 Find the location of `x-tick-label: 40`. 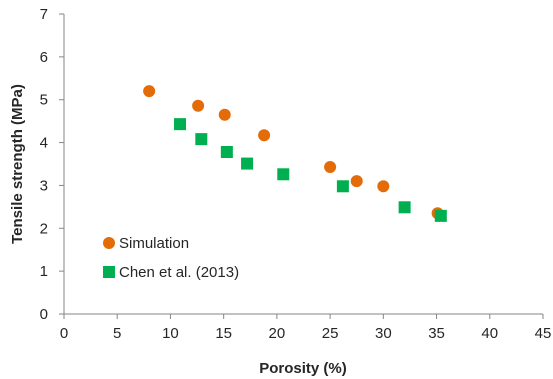

x-tick-label: 40 is located at coordinates (489, 333).